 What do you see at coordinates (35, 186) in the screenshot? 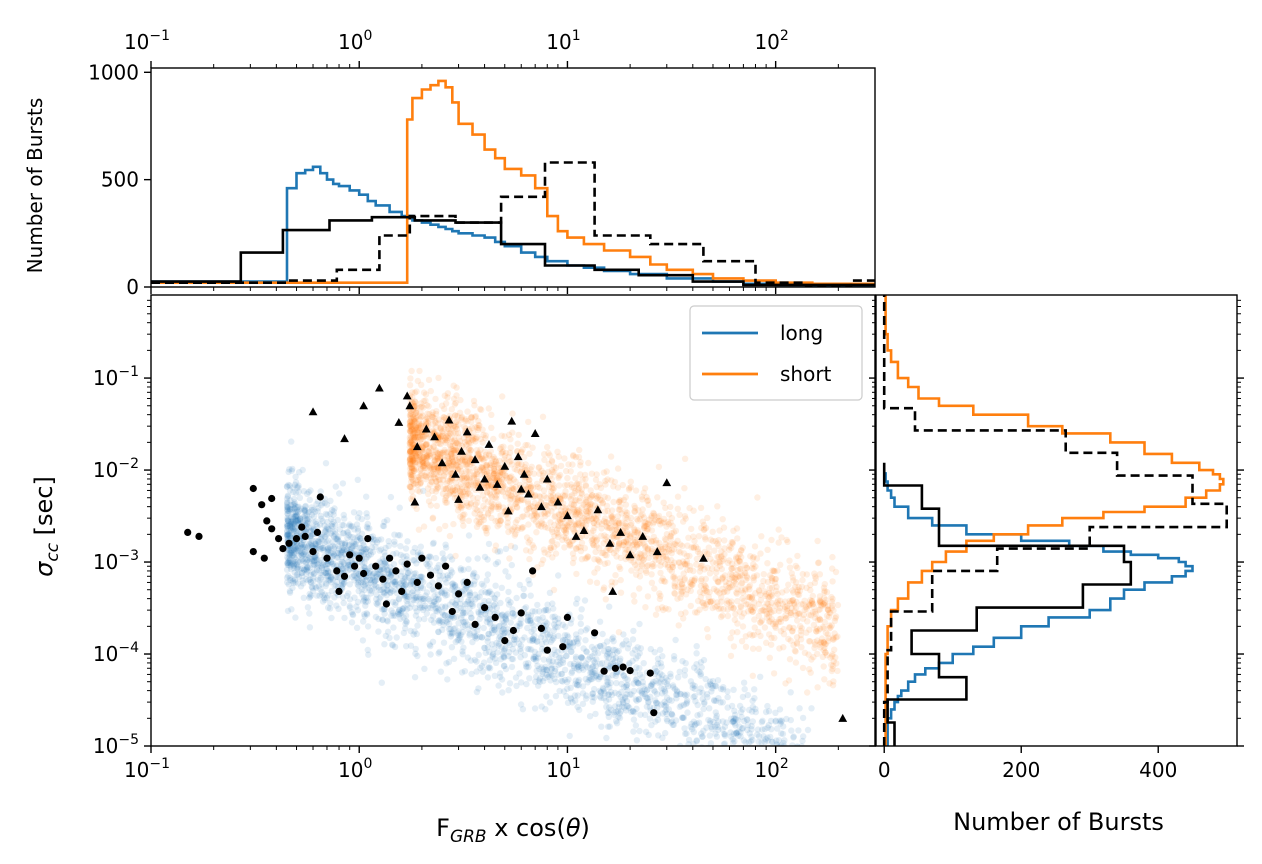
I see `top-y-axis-label: Number of Bursts` at bounding box center [35, 186].